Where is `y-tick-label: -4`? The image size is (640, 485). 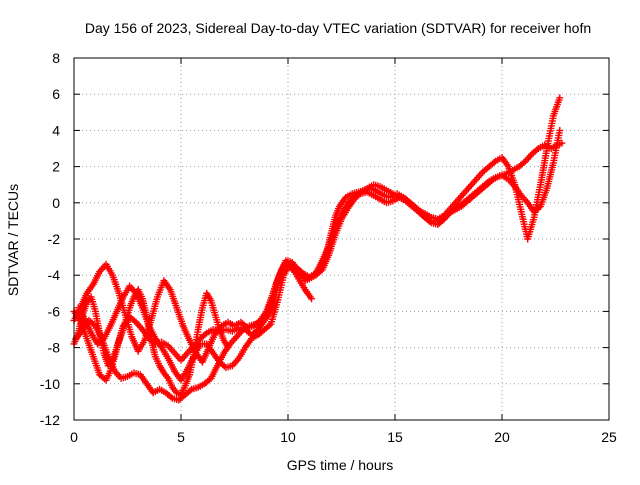 y-tick-label: -4 is located at coordinates (54, 275).